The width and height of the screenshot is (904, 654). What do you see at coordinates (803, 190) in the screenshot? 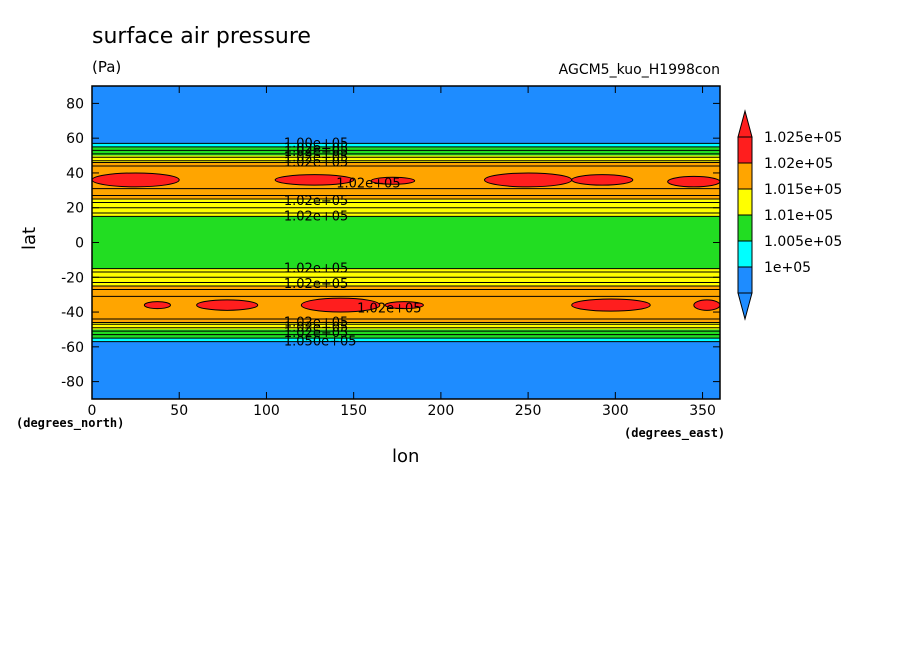
I see `colorbar-label-2: 1.015e+05` at bounding box center [803, 190].